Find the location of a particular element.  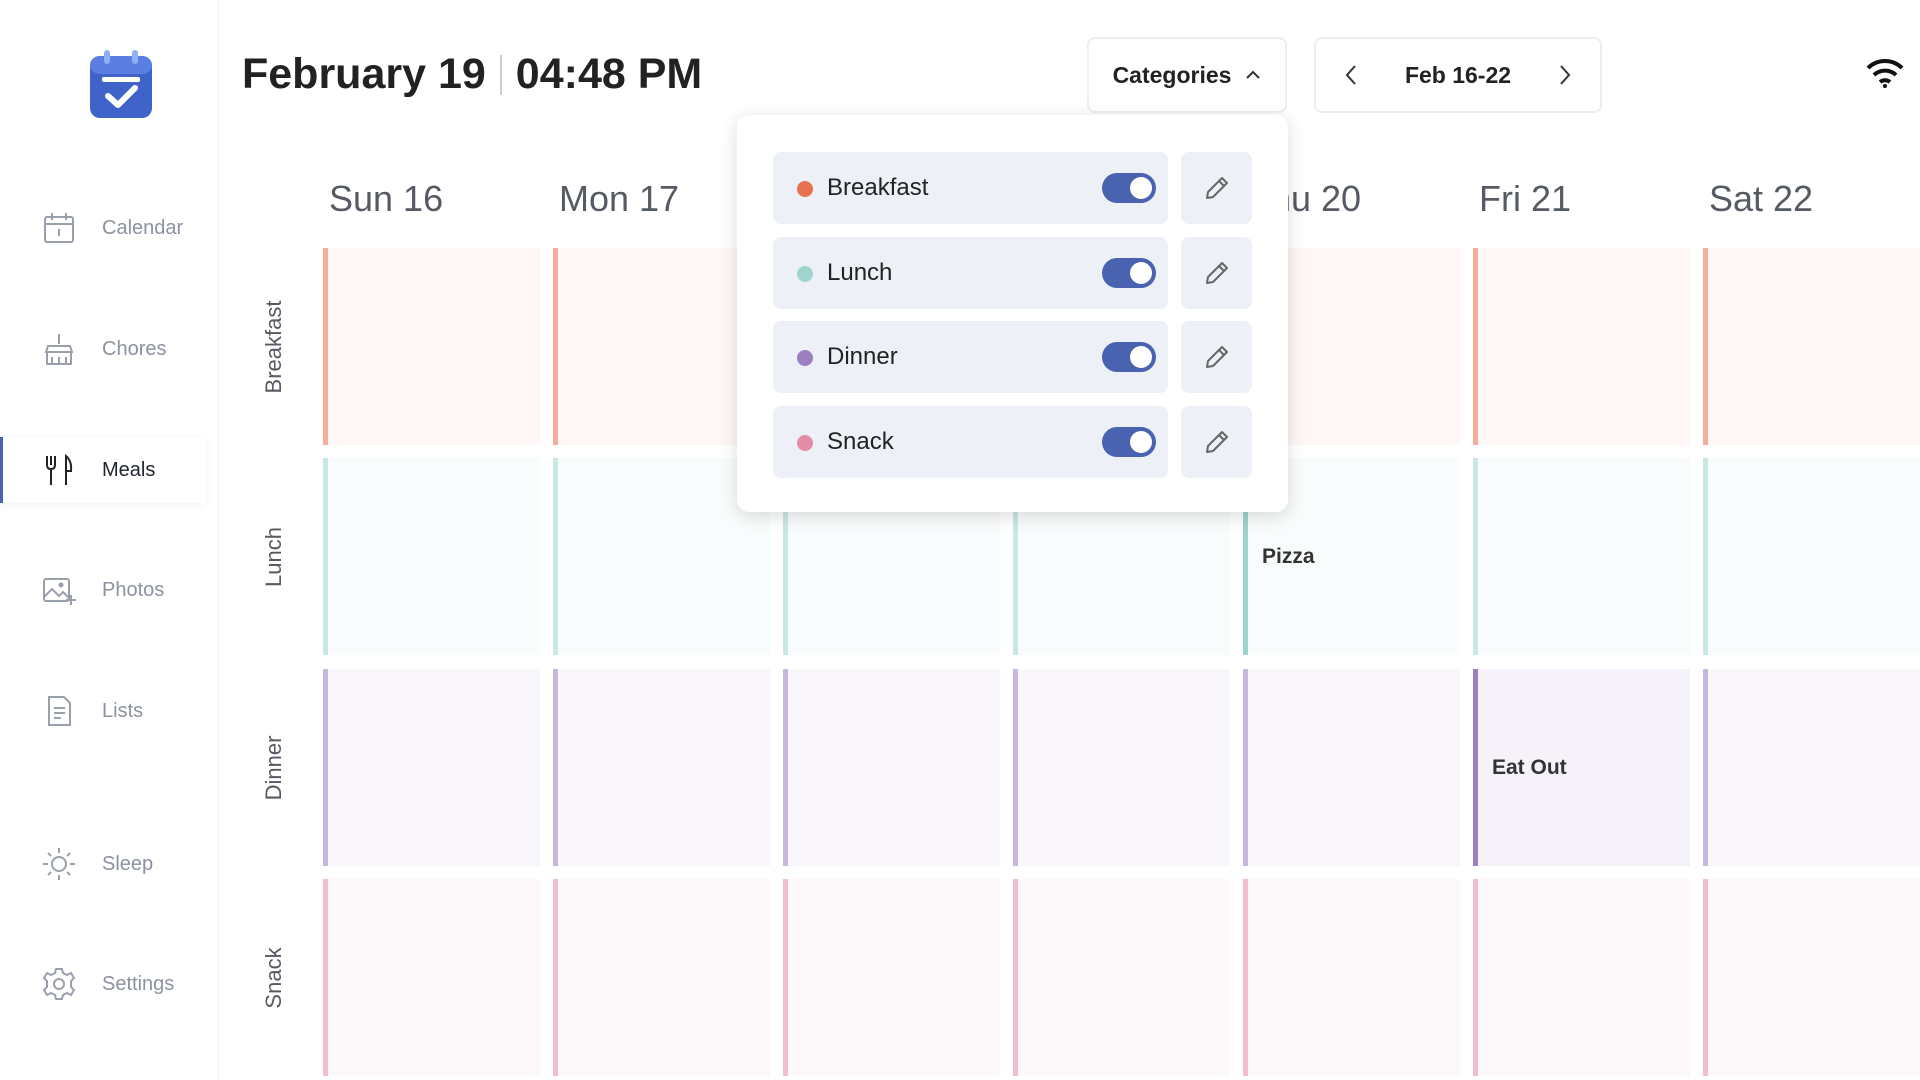

category-name: Lunch is located at coordinates (860, 272).